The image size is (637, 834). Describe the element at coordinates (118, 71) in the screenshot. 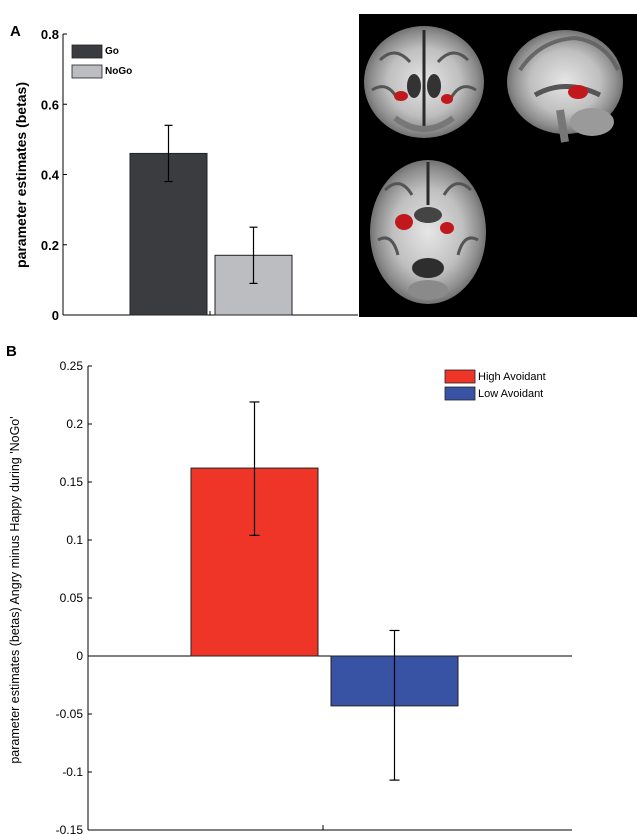

I see `panel-a-legend-label: NoGo` at that location.